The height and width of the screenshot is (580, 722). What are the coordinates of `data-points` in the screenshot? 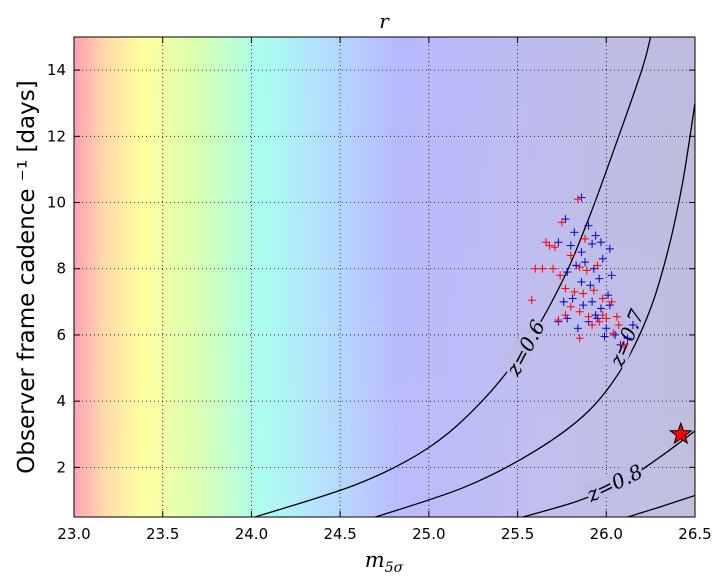 It's located at (610, 319).